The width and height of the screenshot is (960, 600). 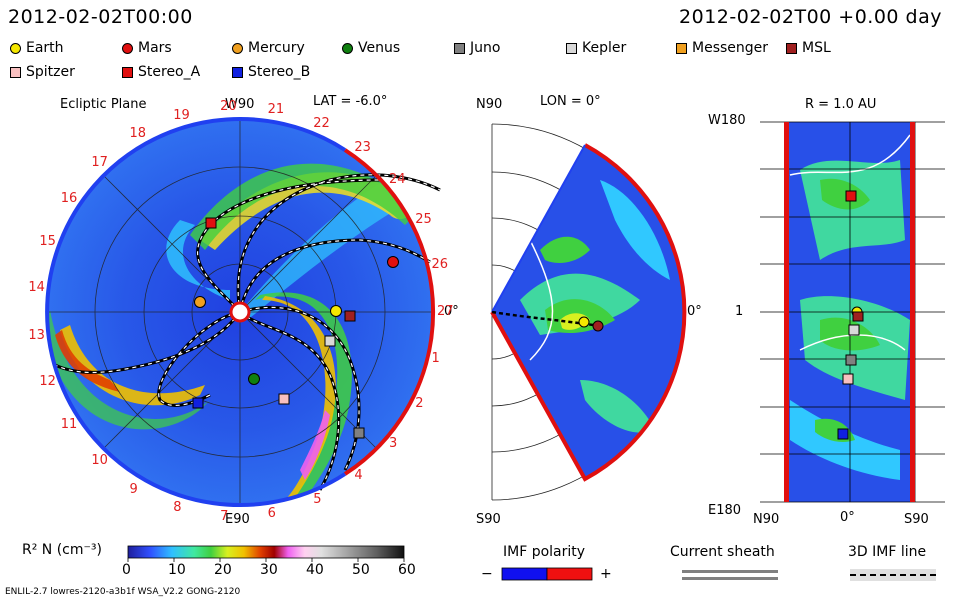 I want to click on carrington-label: 8, so click(x=177, y=508).